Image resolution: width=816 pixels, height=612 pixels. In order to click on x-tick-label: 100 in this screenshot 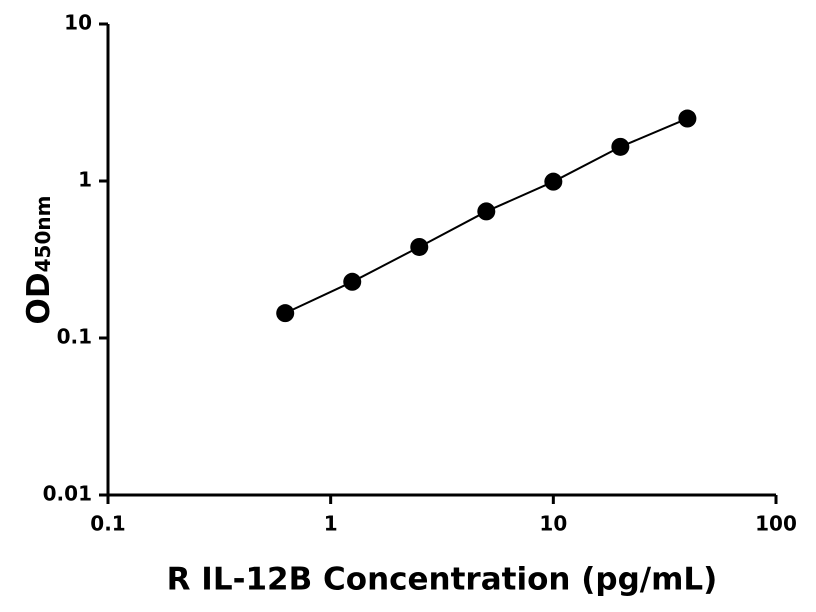, I will do `click(776, 524)`.